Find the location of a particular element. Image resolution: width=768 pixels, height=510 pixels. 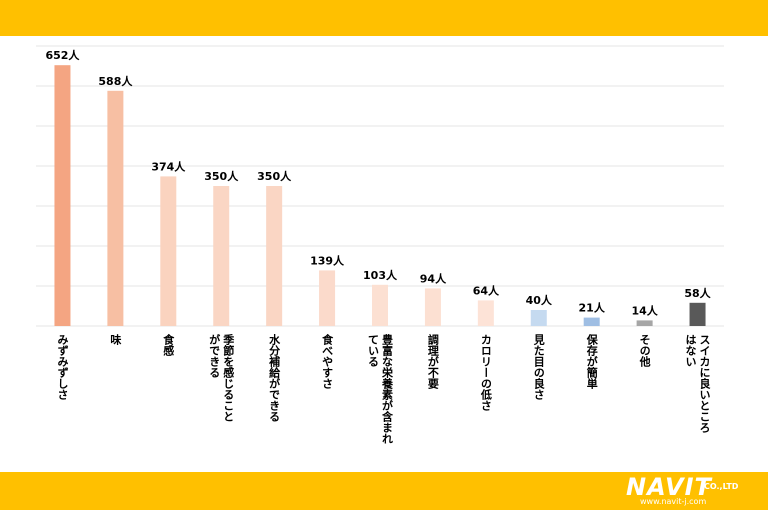

value-label: 588人 is located at coordinates (115, 81).